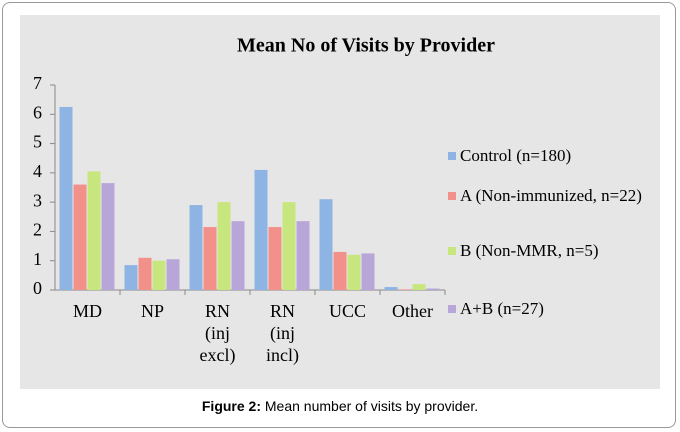  Describe the element at coordinates (529, 250) in the screenshot. I see `legend-label: B (Non-MMR, n=5)` at that location.